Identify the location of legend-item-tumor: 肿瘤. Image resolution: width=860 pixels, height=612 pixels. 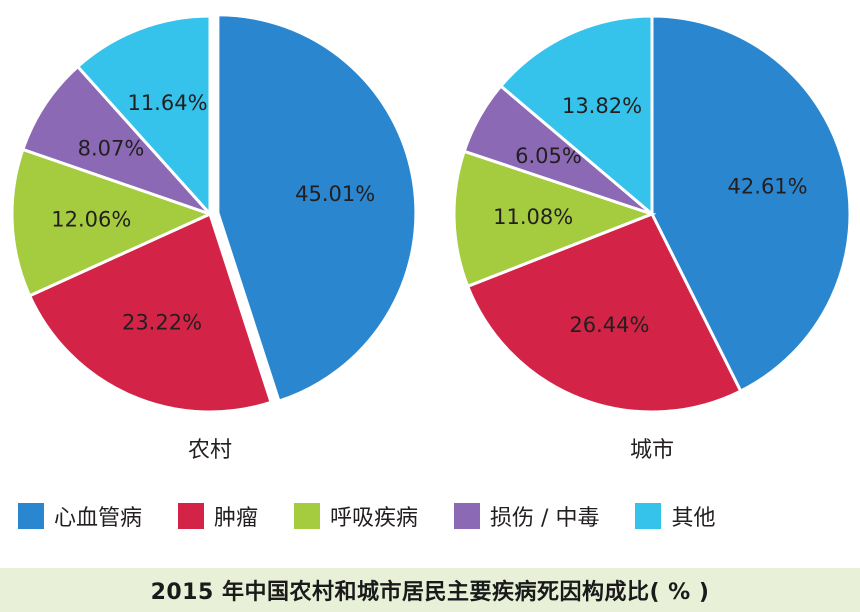
(218, 516).